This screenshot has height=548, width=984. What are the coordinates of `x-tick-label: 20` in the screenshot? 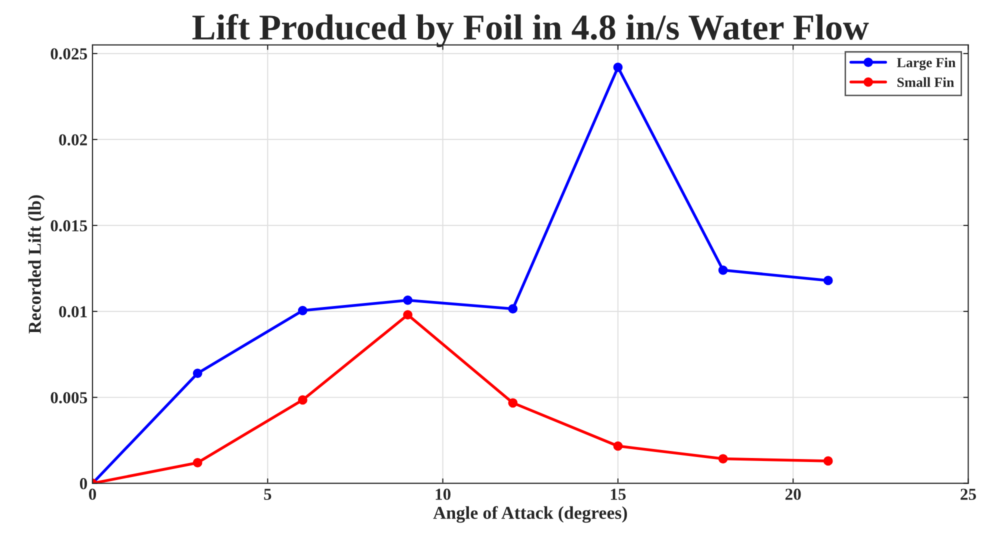 It's located at (793, 494).